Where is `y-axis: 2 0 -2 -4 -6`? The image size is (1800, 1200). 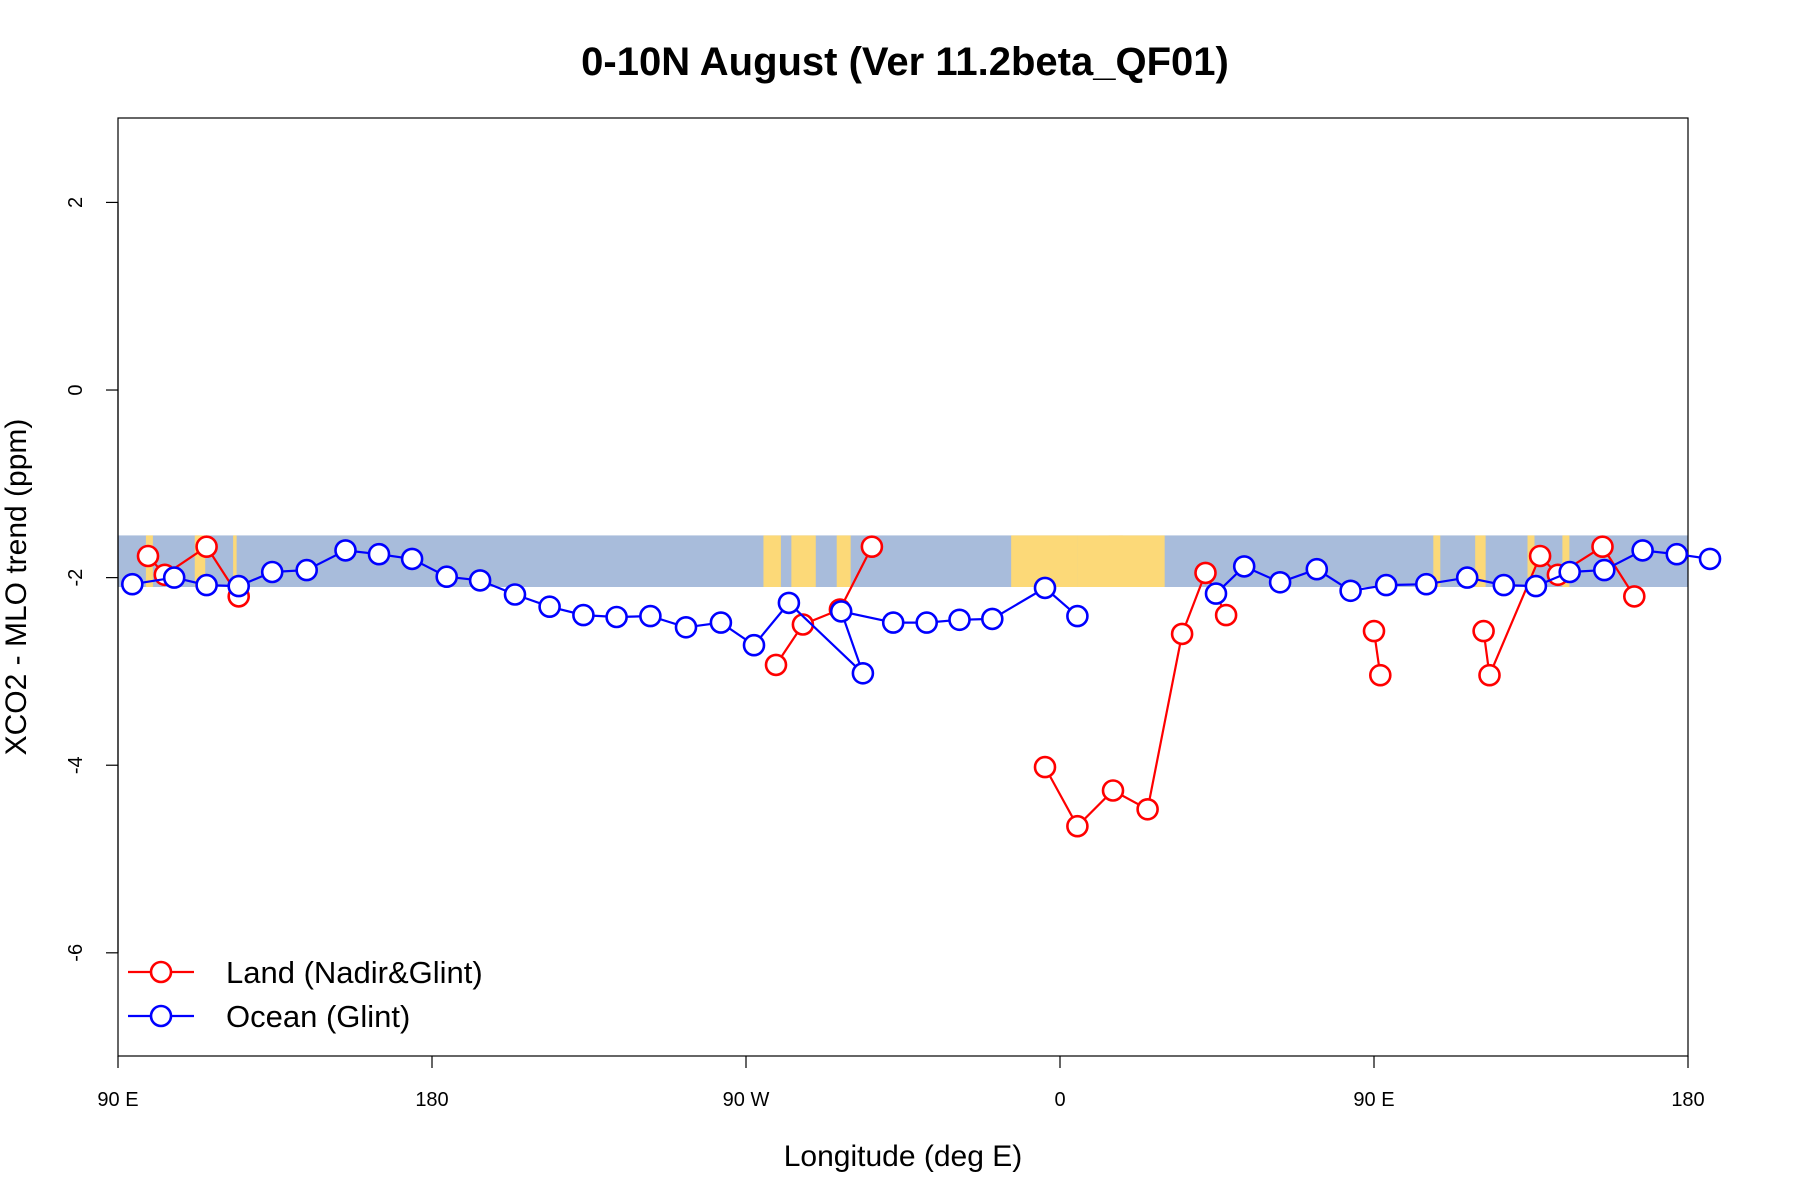 y-axis: 2 0 -2 -4 -6 is located at coordinates (92, 579).